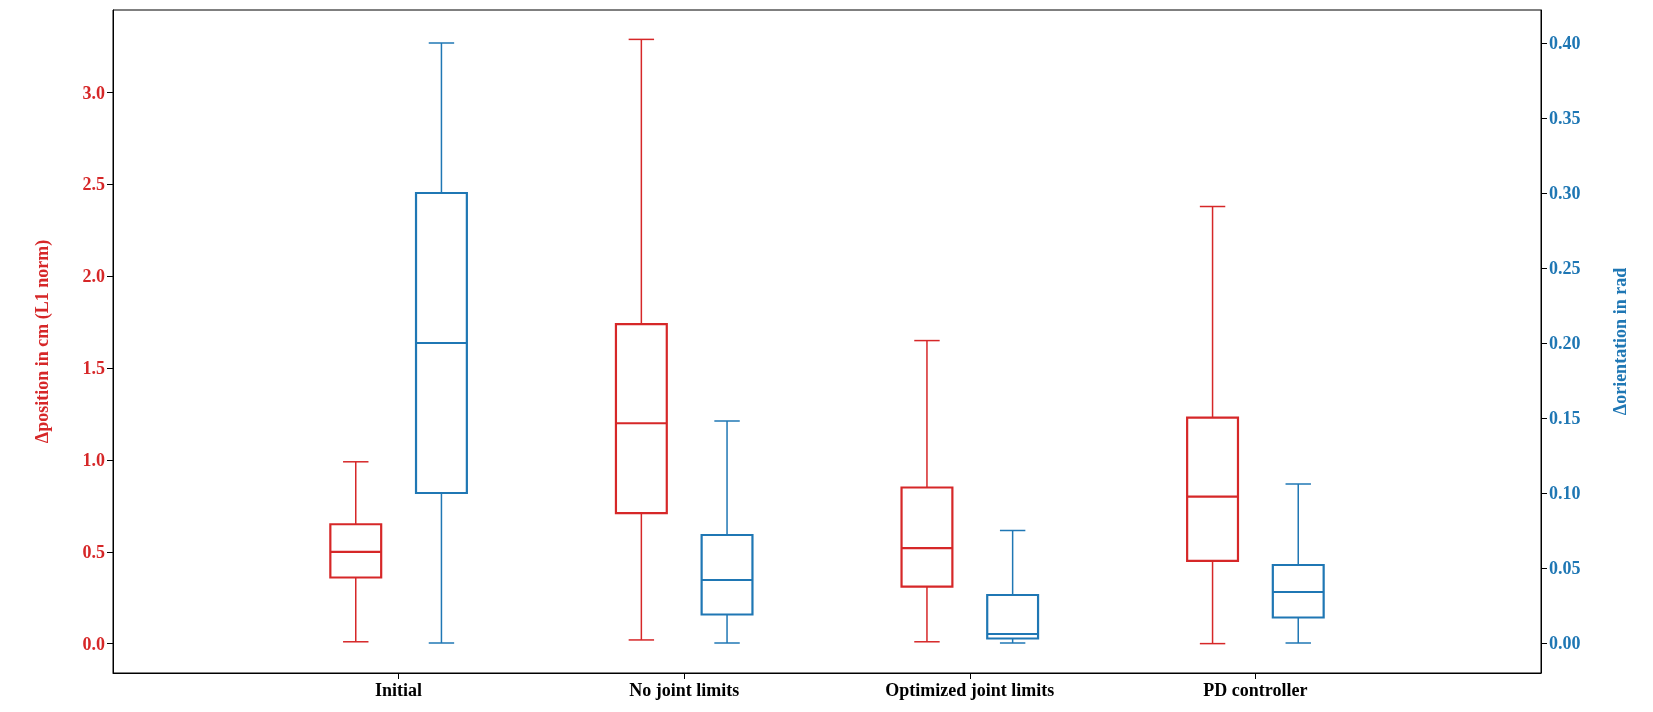 Image resolution: width=1653 pixels, height=712 pixels. What do you see at coordinates (93, 276) in the screenshot?
I see `y-tick-label: 2.0` at bounding box center [93, 276].